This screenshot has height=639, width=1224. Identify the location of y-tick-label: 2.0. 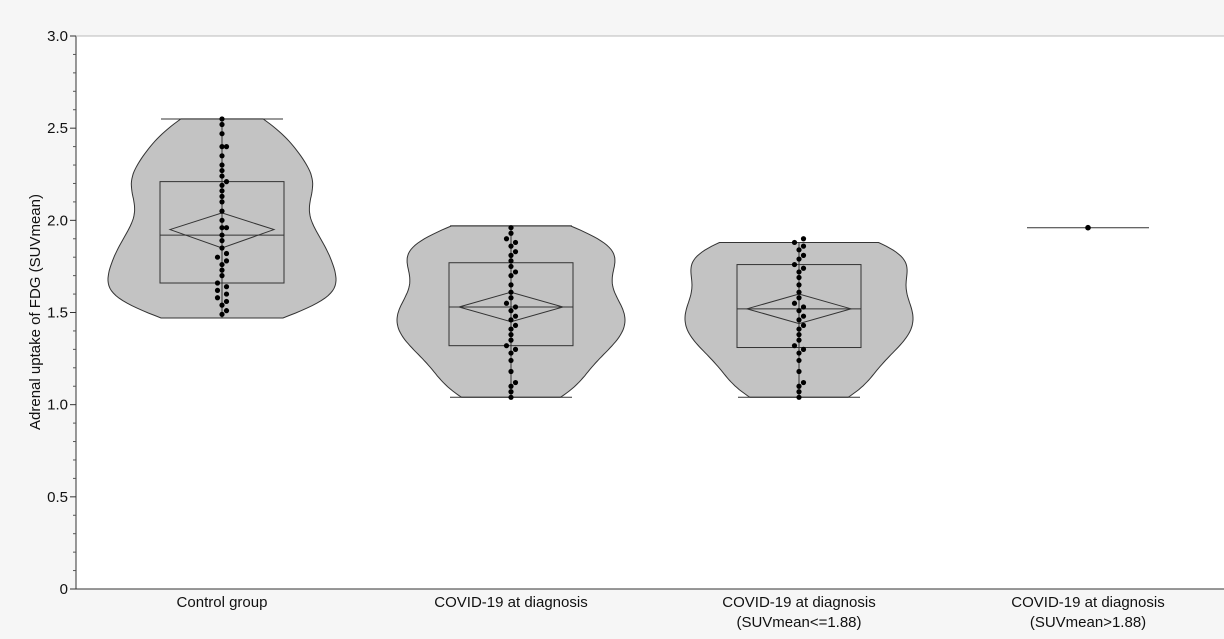
(57, 220).